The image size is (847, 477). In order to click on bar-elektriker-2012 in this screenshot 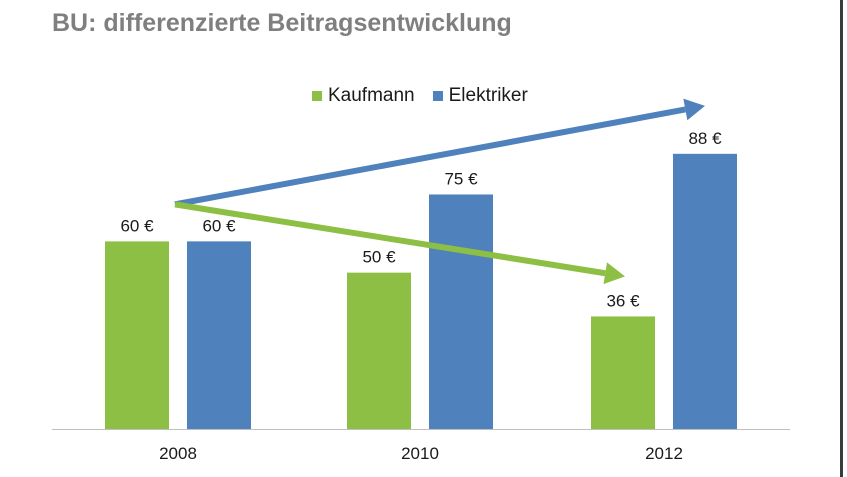, I will do `click(705, 291)`.